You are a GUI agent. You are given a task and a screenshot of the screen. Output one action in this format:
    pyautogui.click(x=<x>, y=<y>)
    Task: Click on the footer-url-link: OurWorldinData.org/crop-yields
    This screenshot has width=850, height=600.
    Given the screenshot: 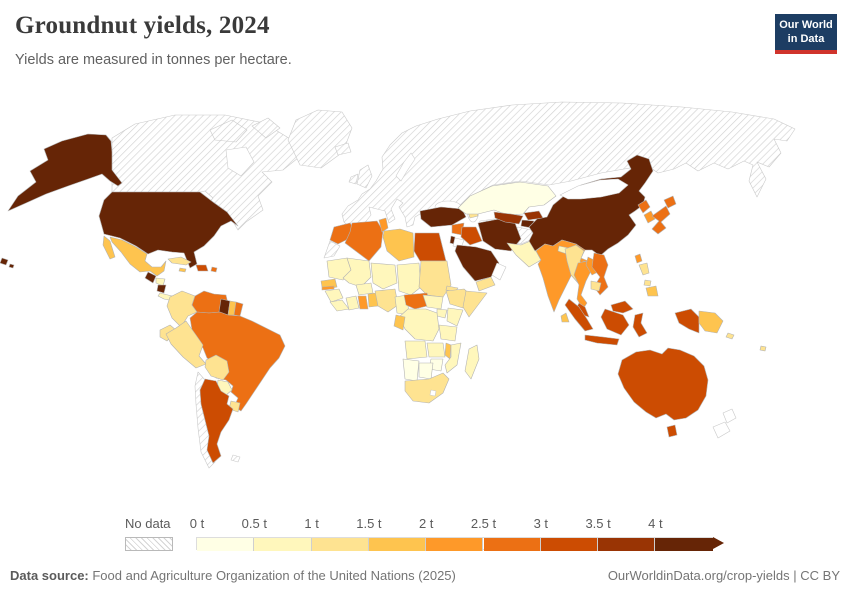 What is the action you would take?
    pyautogui.click(x=698, y=575)
    